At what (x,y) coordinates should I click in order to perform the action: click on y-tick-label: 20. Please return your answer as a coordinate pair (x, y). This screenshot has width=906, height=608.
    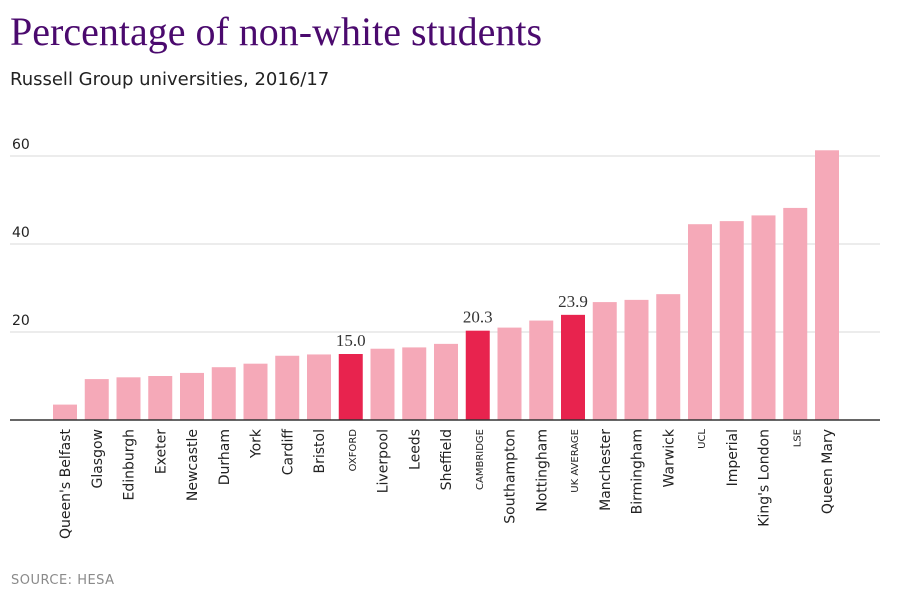
    Looking at the image, I should click on (21, 321).